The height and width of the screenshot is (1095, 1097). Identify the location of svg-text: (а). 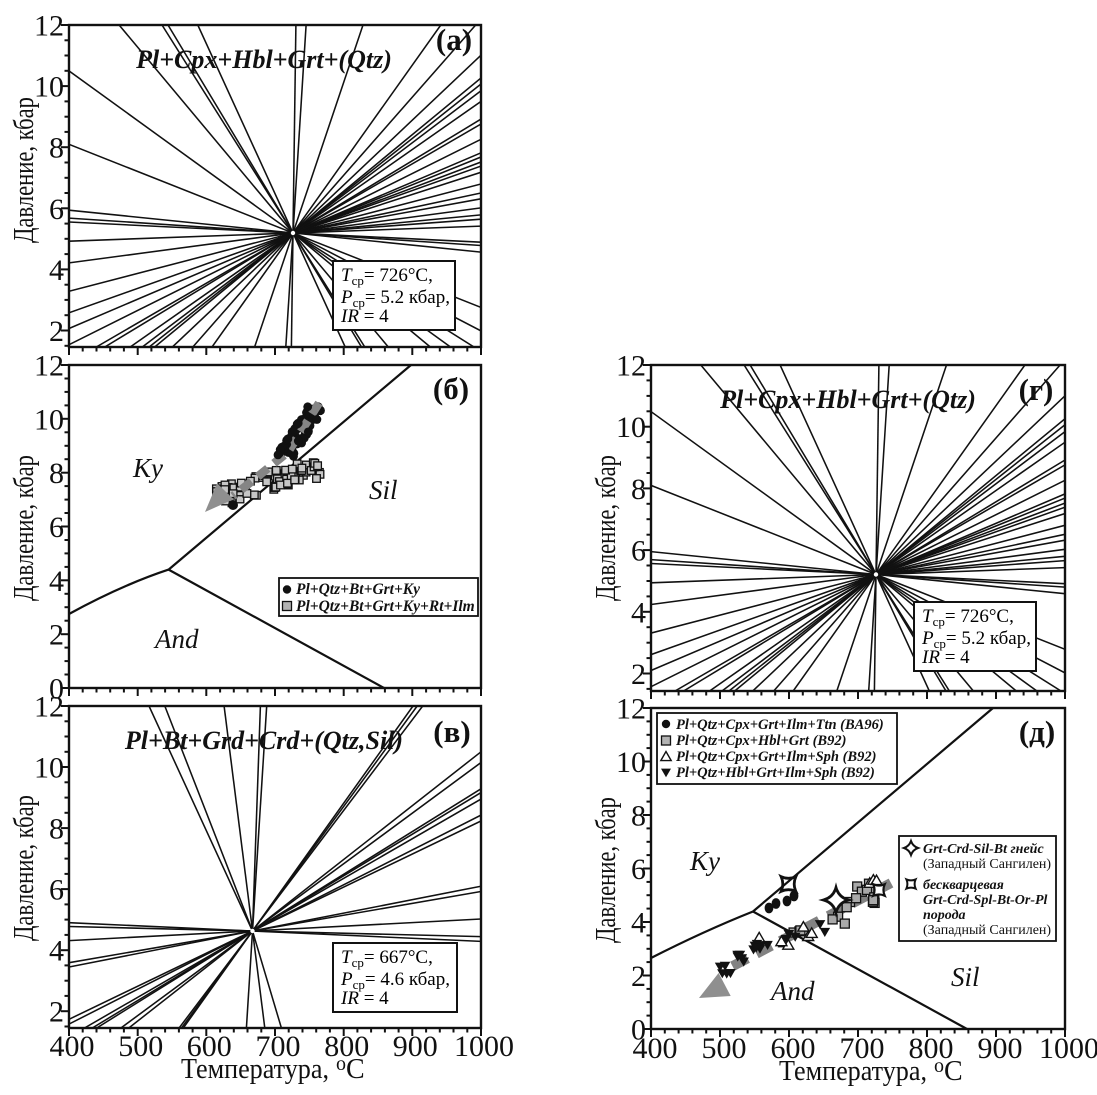
(454, 39).